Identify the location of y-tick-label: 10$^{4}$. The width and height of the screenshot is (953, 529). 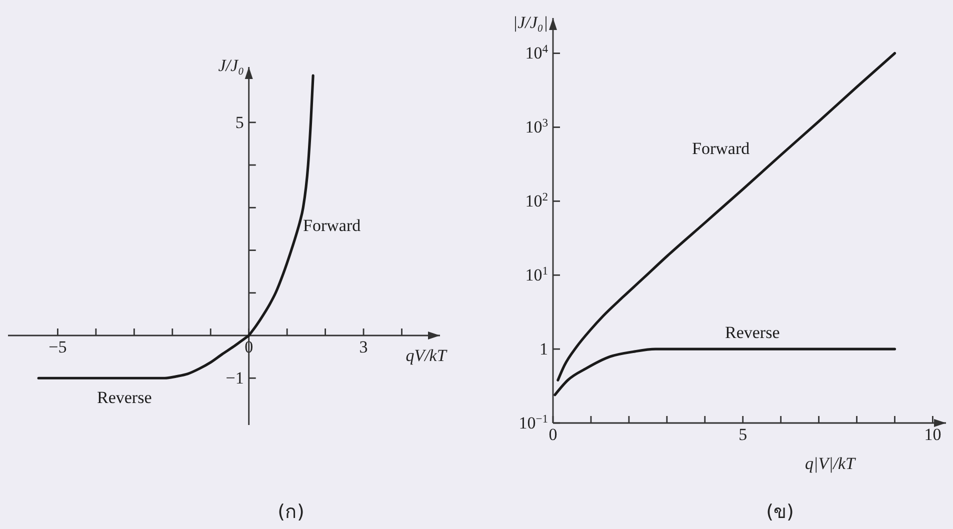
(536, 52).